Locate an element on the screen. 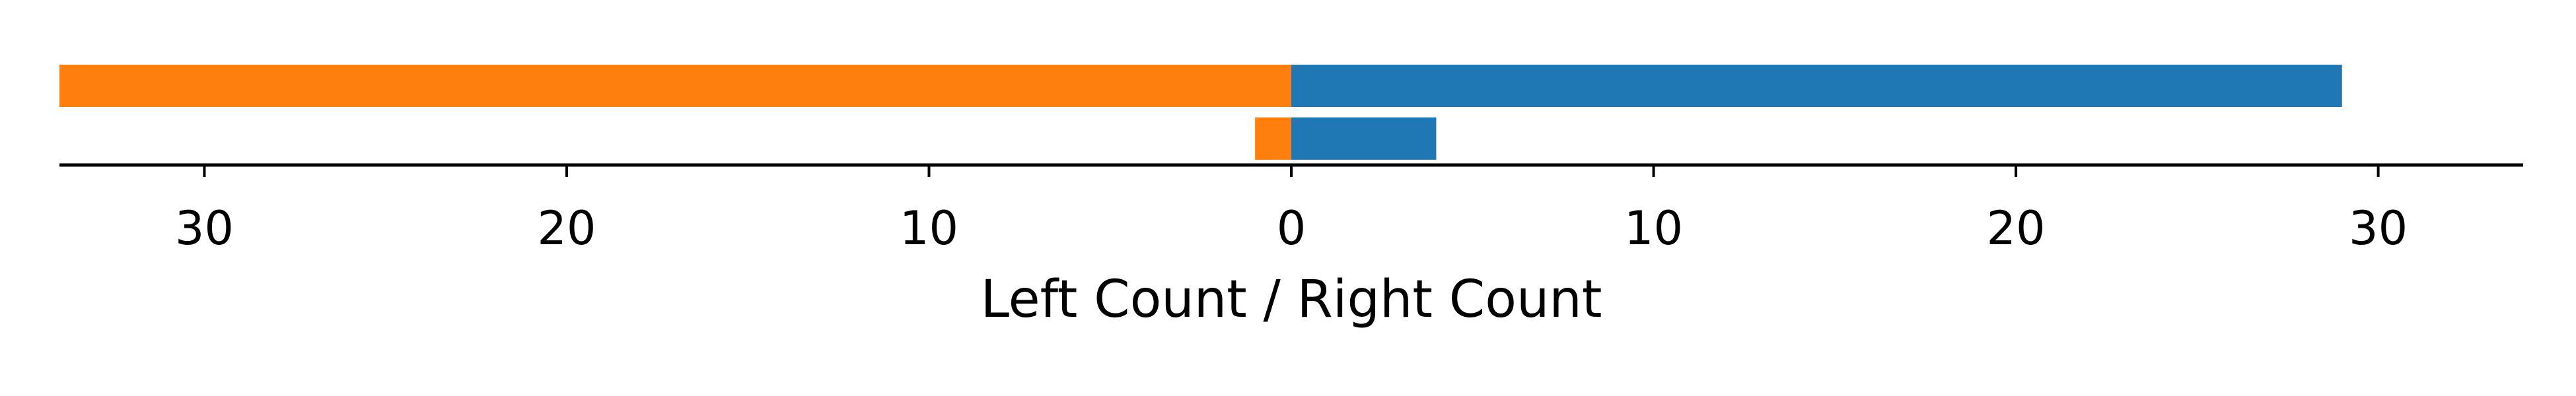  x-tick-label: 0 is located at coordinates (1291, 228).